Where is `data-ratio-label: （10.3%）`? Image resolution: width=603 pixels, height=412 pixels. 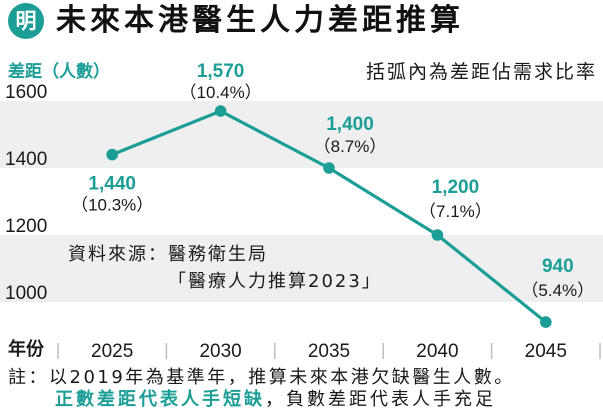 data-ratio-label: （10.3%） is located at coordinates (112, 205).